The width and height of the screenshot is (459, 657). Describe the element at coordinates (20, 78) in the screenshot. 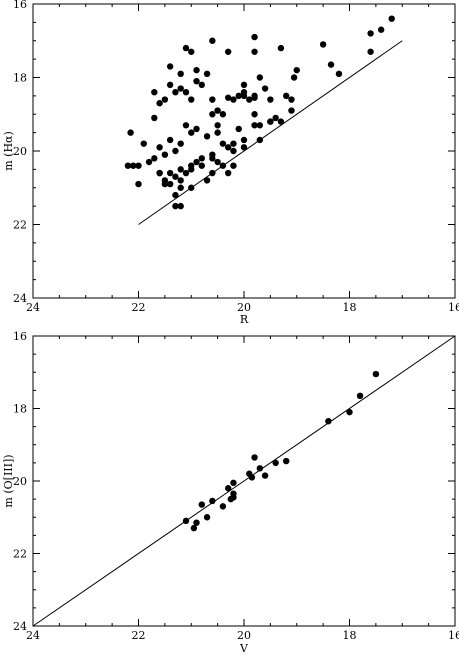

I see `y-tick-label: 18` at that location.